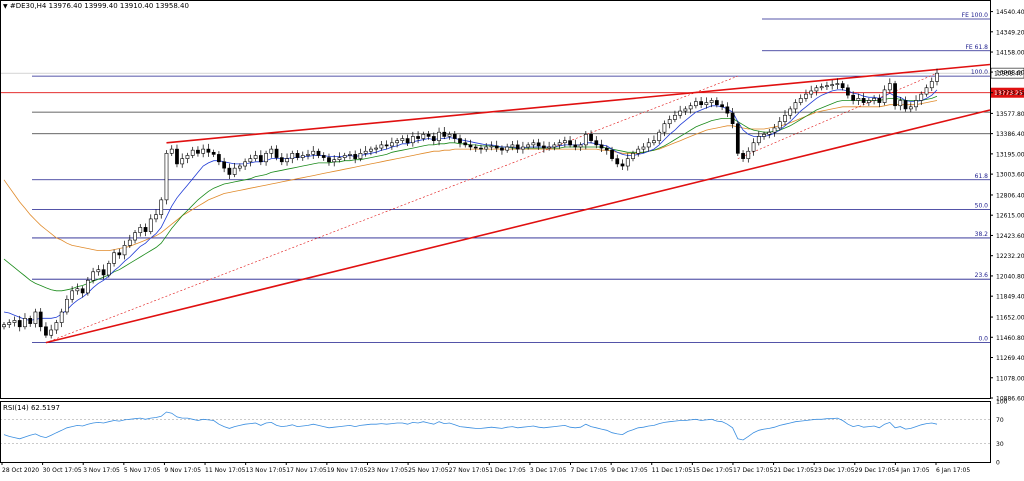 Image resolution: width=1024 pixels, height=481 pixels. I want to click on x-tick-label: 15 Dec 17:05, so click(712, 470).